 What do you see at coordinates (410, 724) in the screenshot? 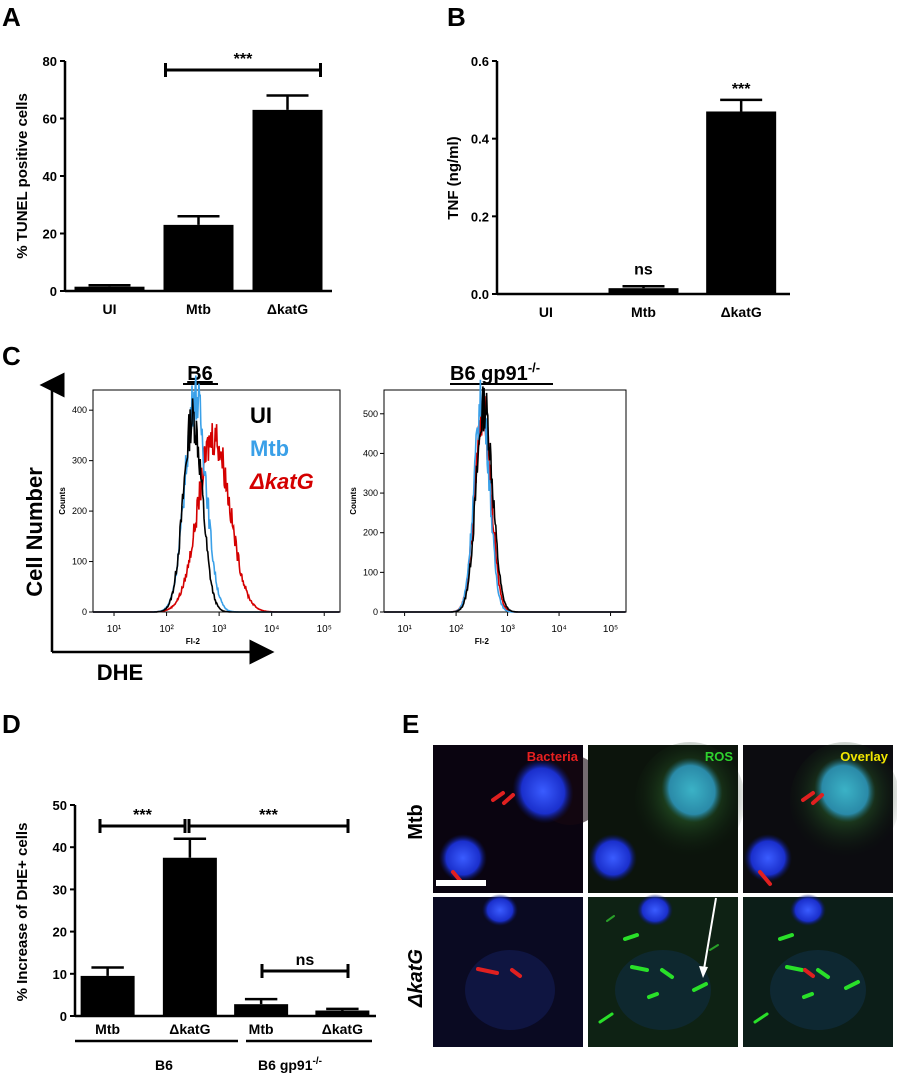
I see `panel-e-letter: E` at bounding box center [410, 724].